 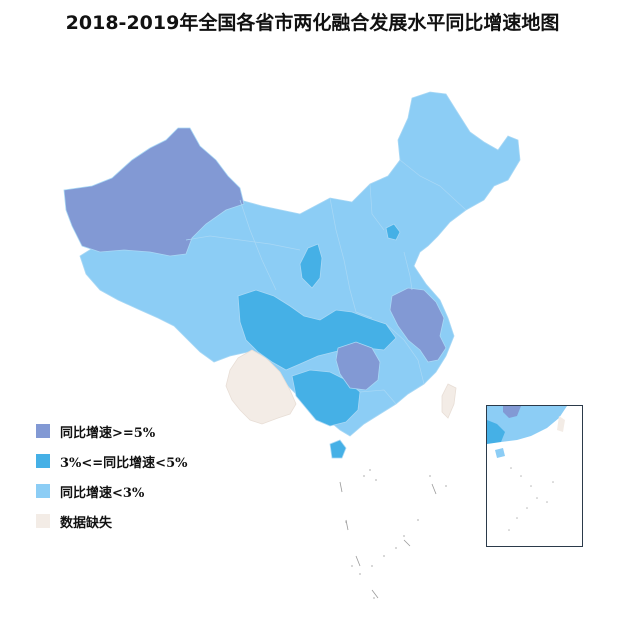 What do you see at coordinates (496, 432) in the screenshot?
I see `inset-coast-mid` at bounding box center [496, 432].